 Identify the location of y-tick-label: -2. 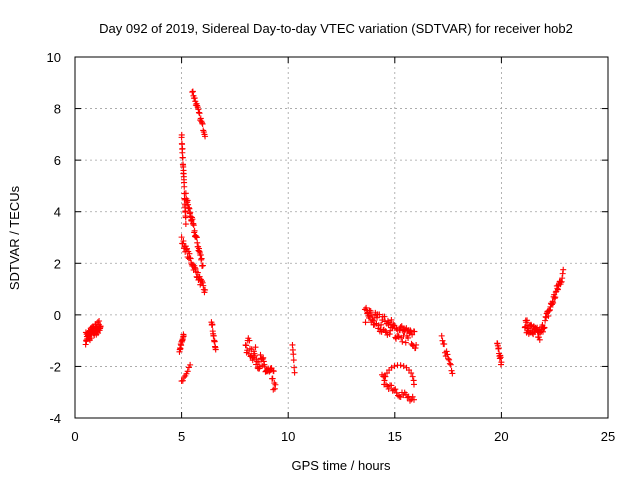
(55, 366).